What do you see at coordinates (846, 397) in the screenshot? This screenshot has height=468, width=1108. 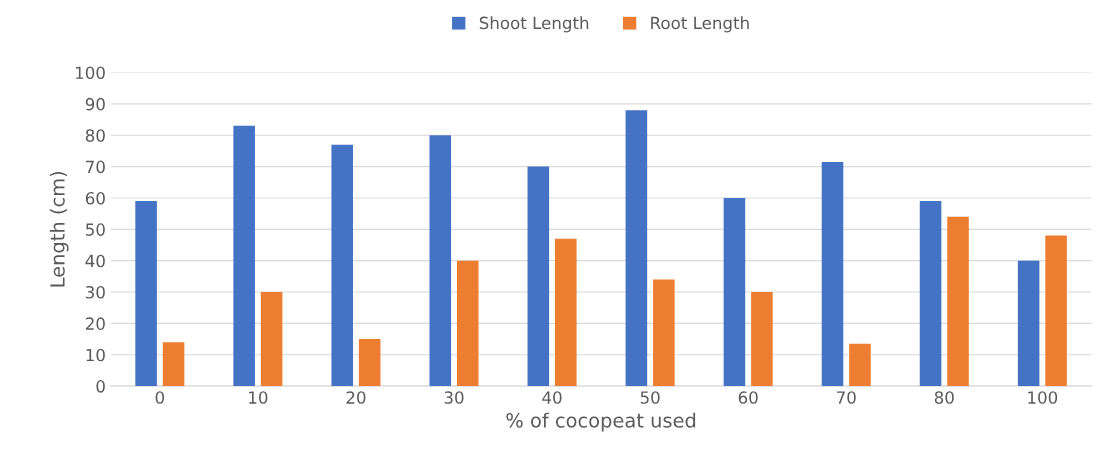 I see `x-tick-label: 70` at bounding box center [846, 397].